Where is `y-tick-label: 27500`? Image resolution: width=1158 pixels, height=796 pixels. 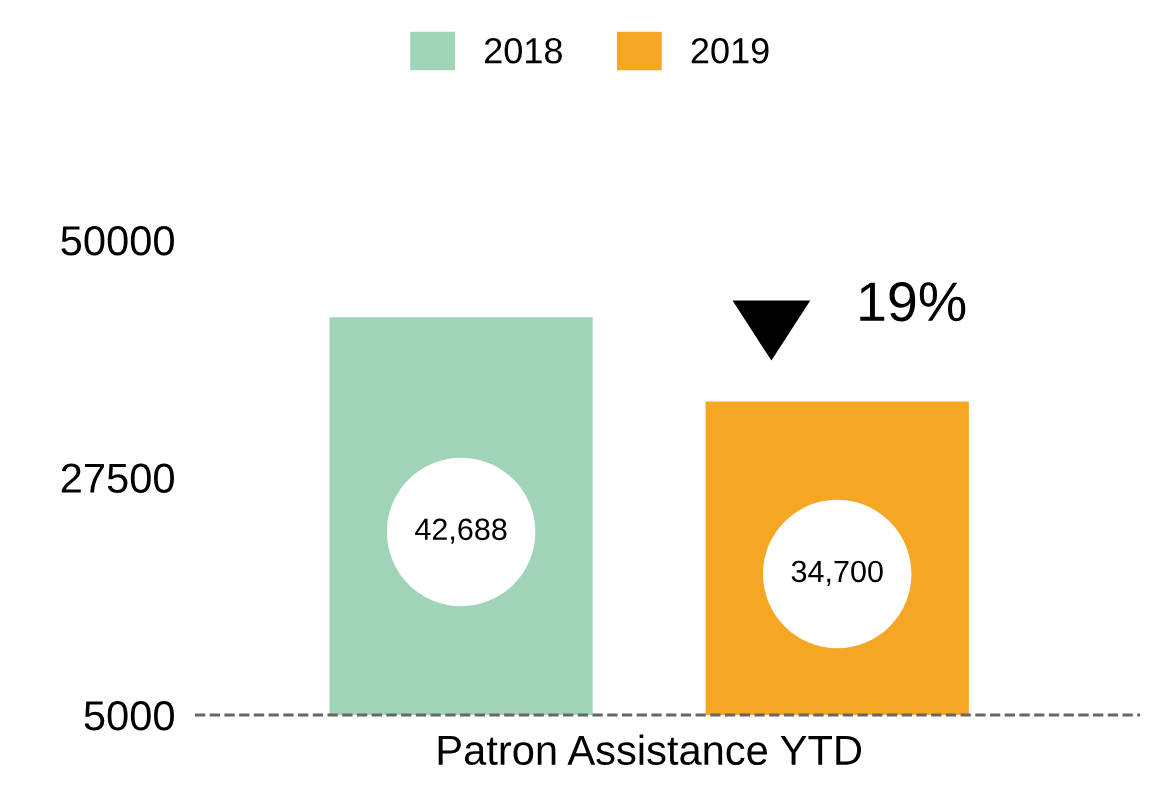
y-tick-label: 27500 is located at coordinates (117, 478).